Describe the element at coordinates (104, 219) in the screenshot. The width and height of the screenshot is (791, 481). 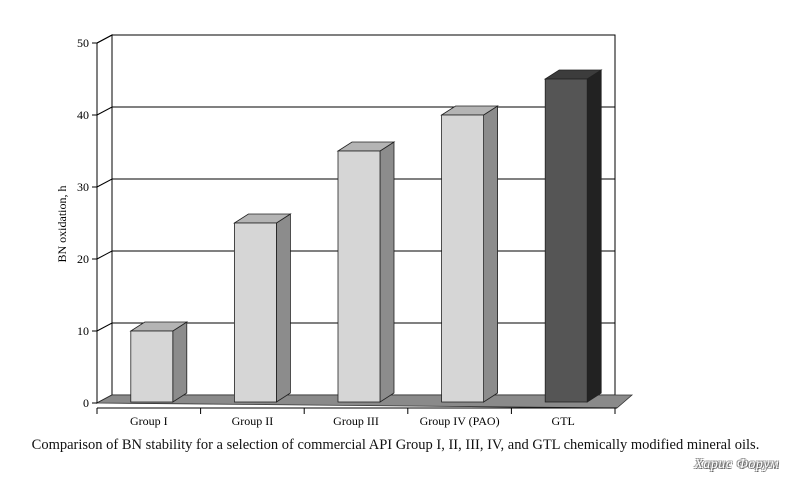
I see `left-wall` at that location.